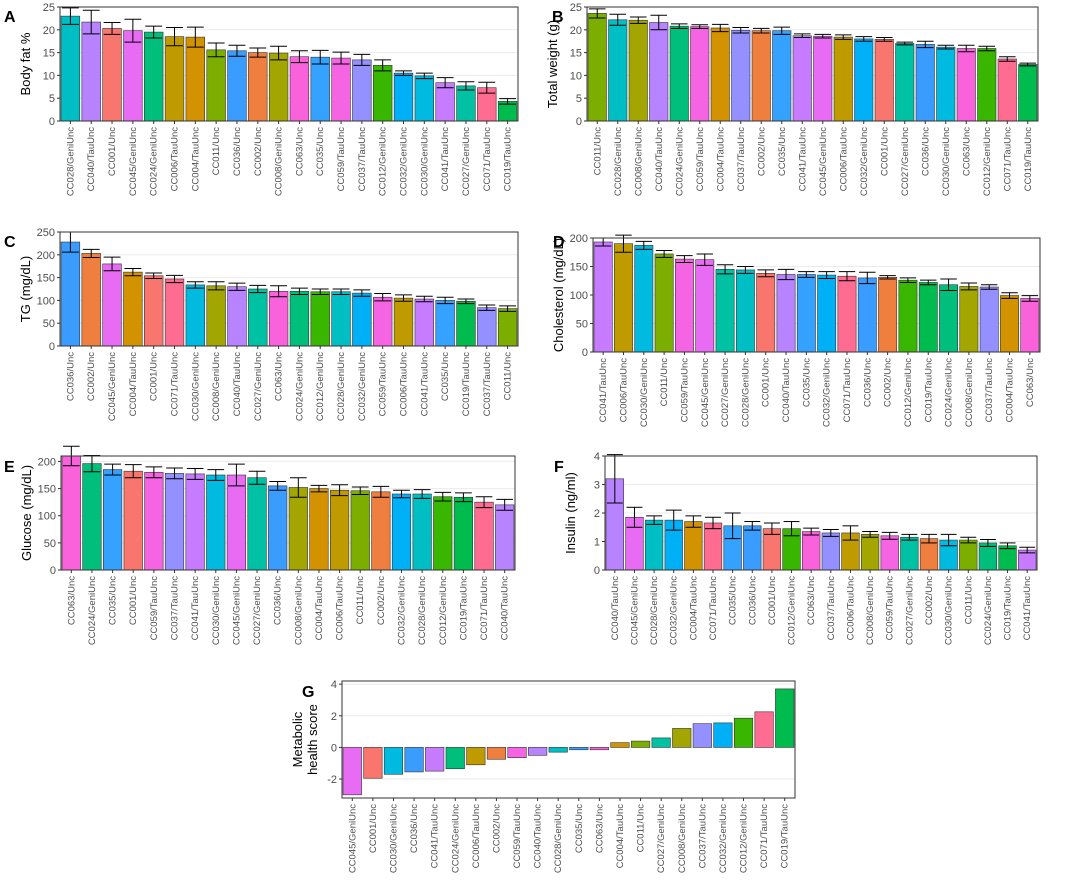  I want to click on x-tick-label: CC004/TauUnc, so click(693, 608).